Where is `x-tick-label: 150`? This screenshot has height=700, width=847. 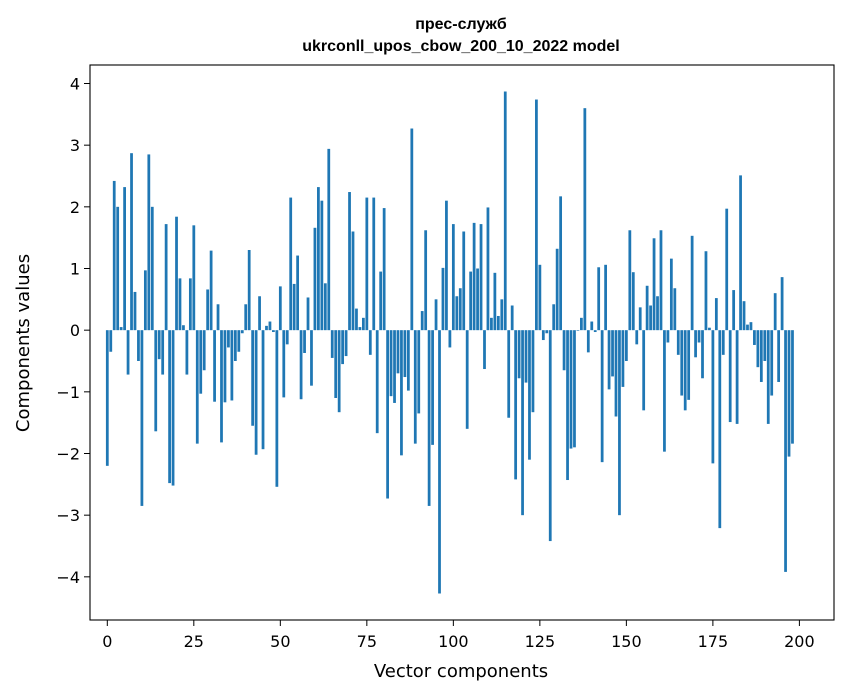
x-tick-label: 150 is located at coordinates (626, 641).